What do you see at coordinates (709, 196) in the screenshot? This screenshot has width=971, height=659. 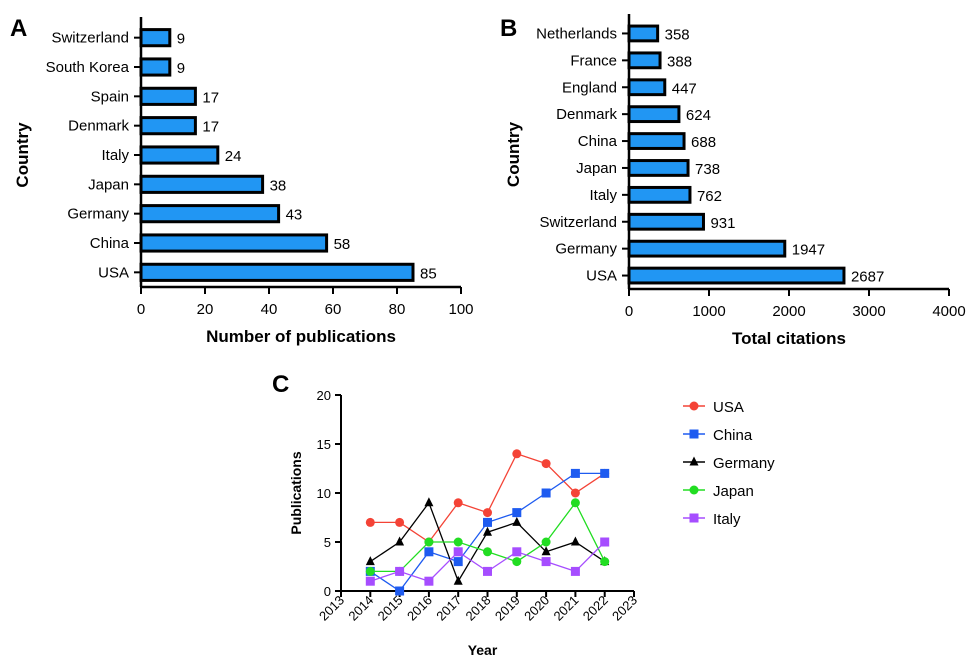 I see `chart-b-data-label: 762` at bounding box center [709, 196].